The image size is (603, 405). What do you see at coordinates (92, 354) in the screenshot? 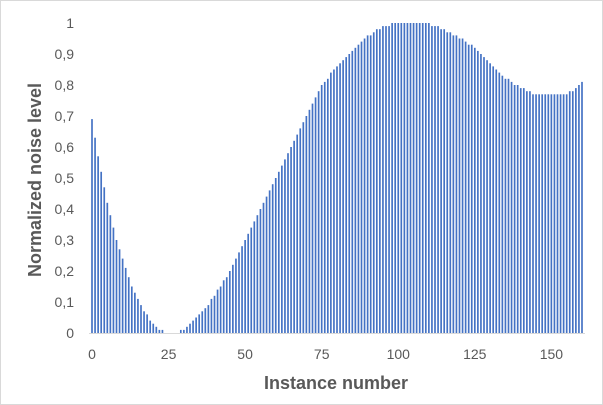
I see `x-tick-label: 0` at bounding box center [92, 354].